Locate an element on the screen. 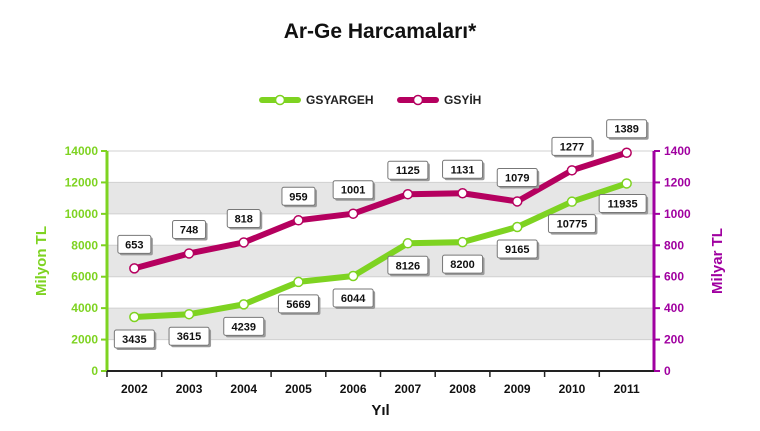 The height and width of the screenshot is (431, 760). gsyargeh-data-label: 10775 is located at coordinates (572, 225).